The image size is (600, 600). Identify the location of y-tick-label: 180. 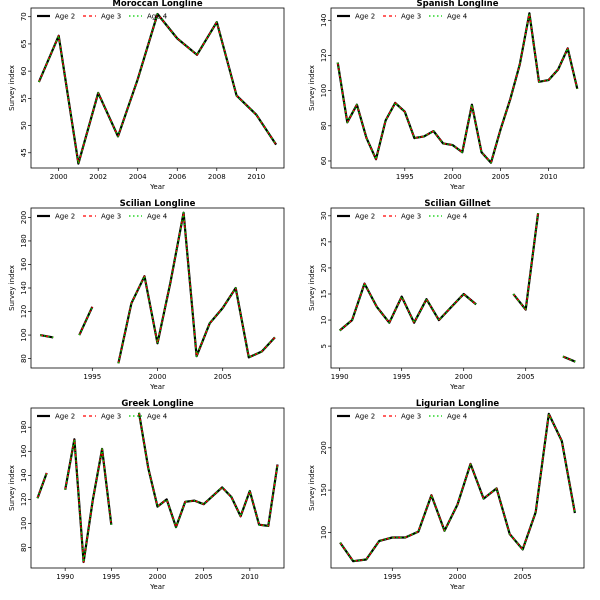
(24, 427).